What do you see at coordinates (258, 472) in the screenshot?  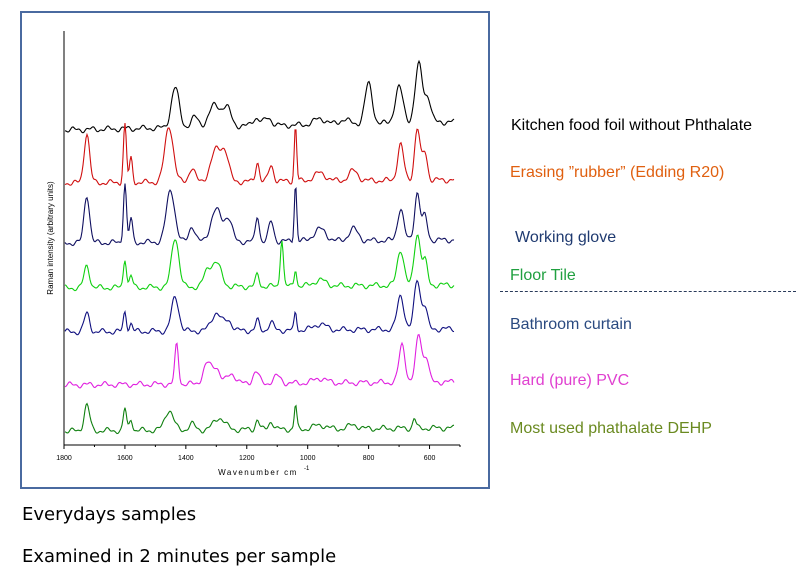 I see `x-axis-label: Wavenumber cm` at bounding box center [258, 472].